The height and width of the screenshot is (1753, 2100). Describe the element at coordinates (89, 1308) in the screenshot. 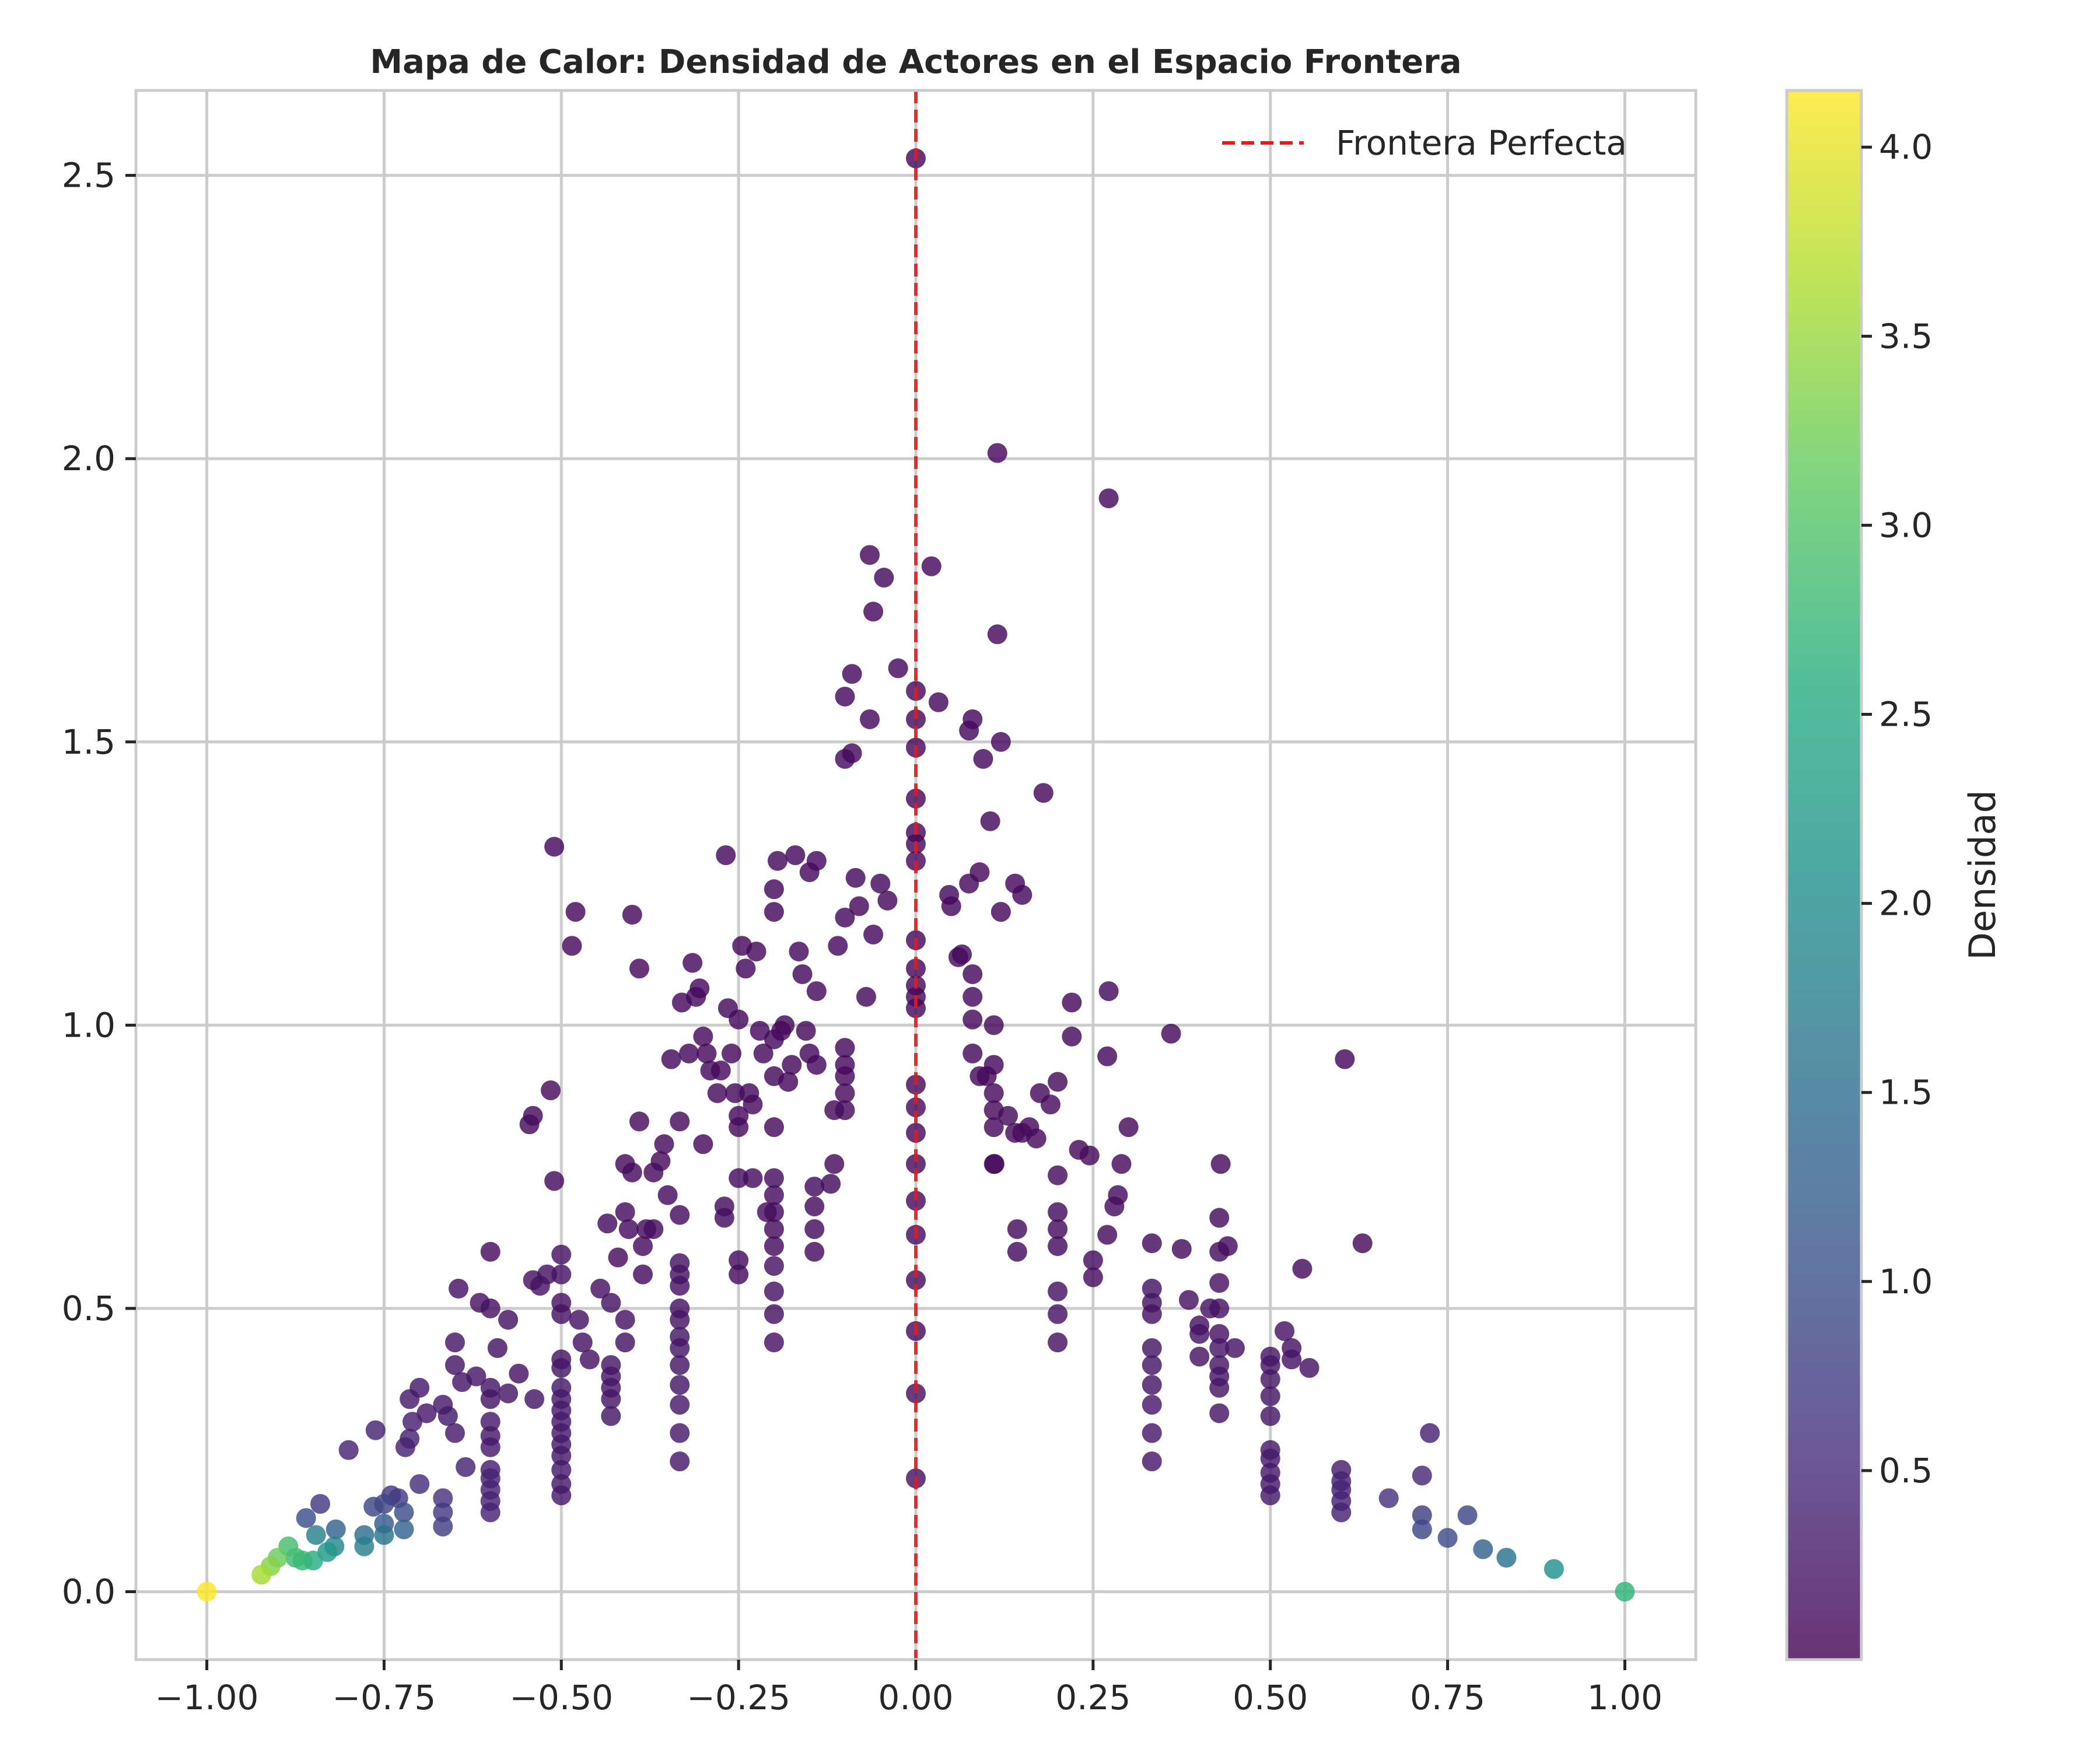

I see `y-tick-label: 0.5` at that location.